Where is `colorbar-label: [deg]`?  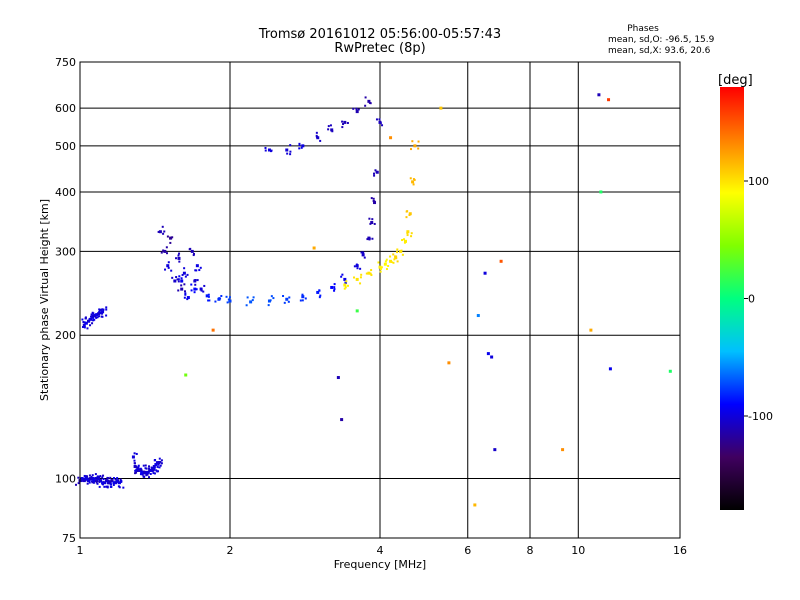 colorbar-label: [deg] is located at coordinates (735, 80).